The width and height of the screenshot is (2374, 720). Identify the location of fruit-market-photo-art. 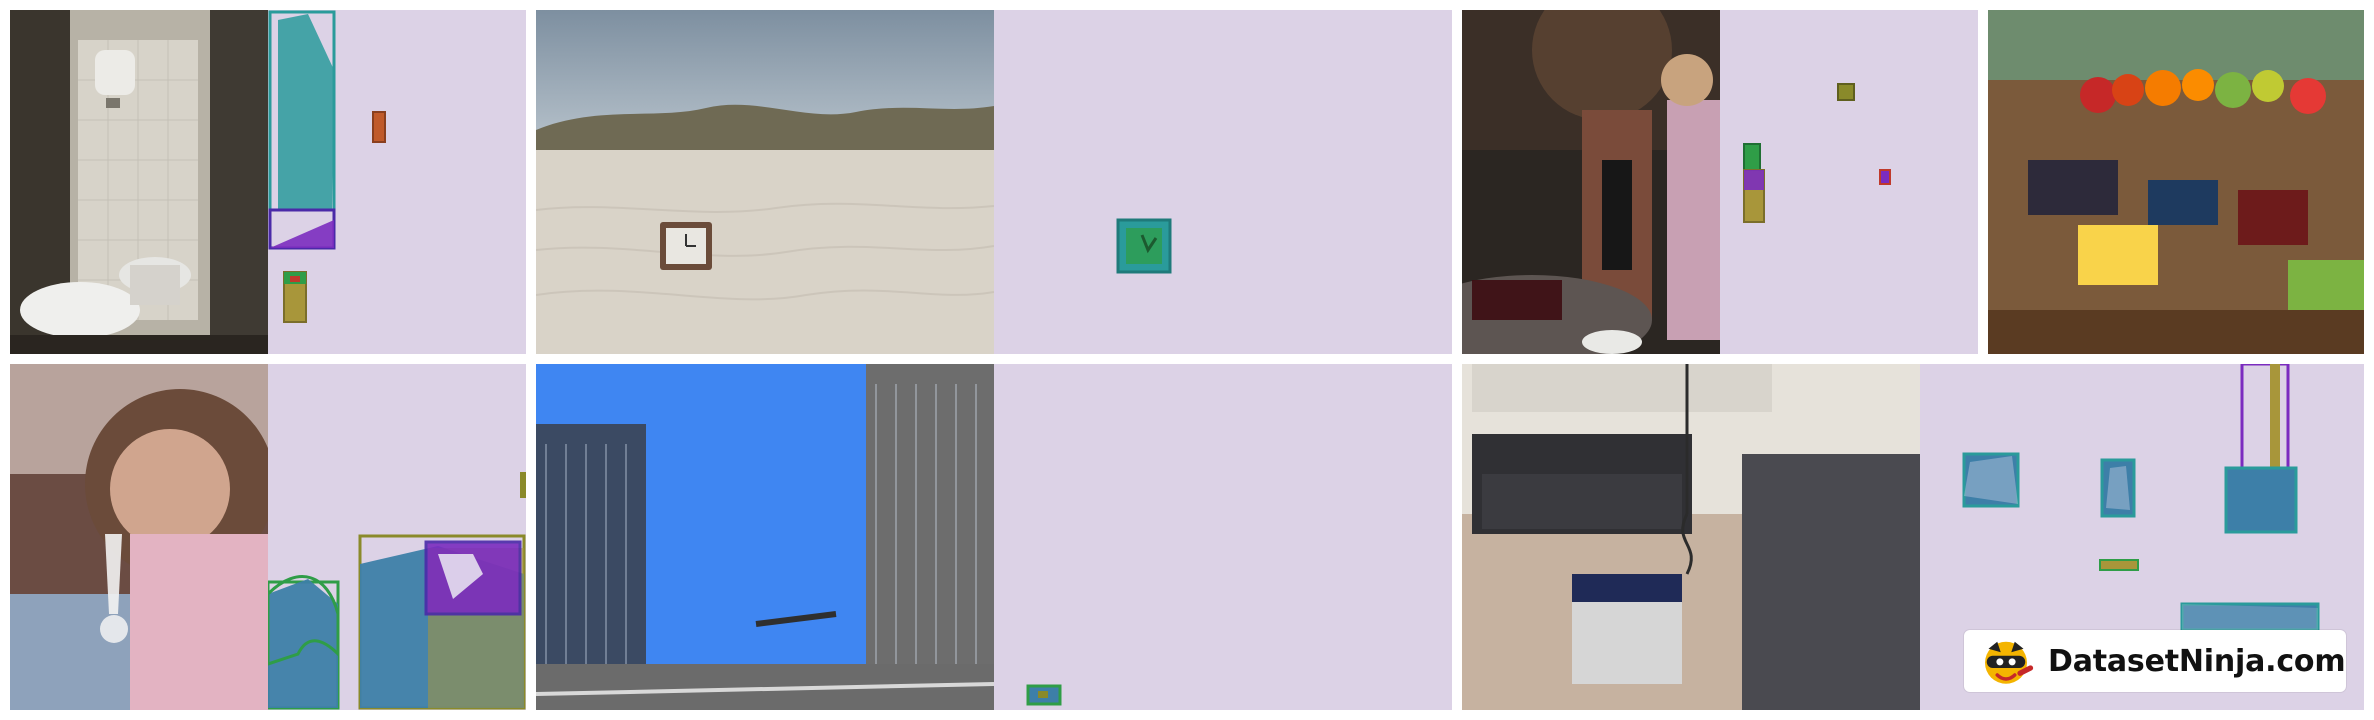
(2176, 182).